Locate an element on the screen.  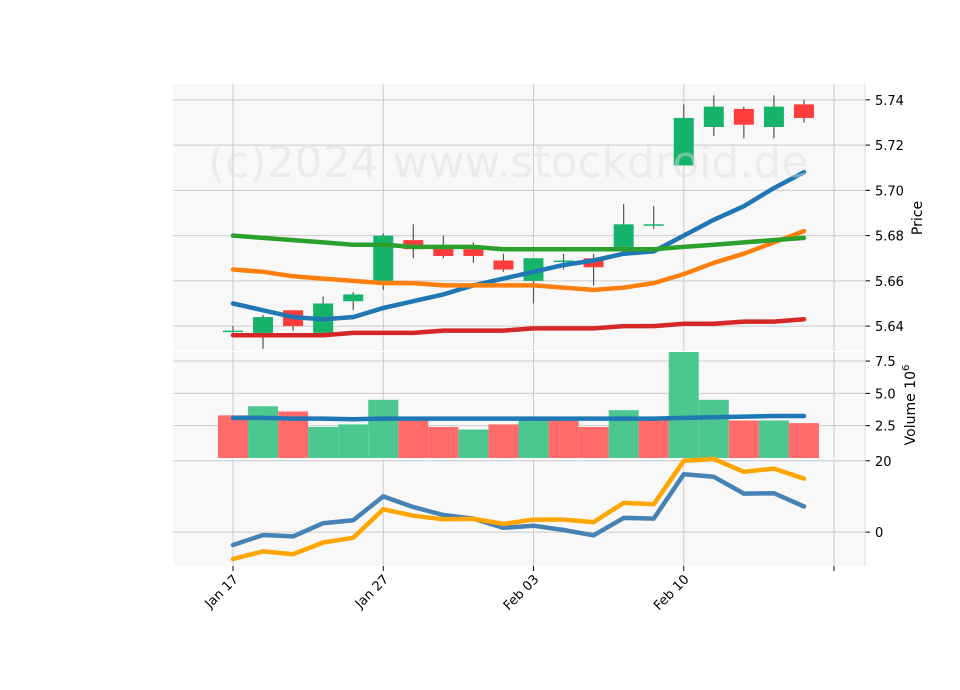
price-ma-slow-line is located at coordinates (518, 242).